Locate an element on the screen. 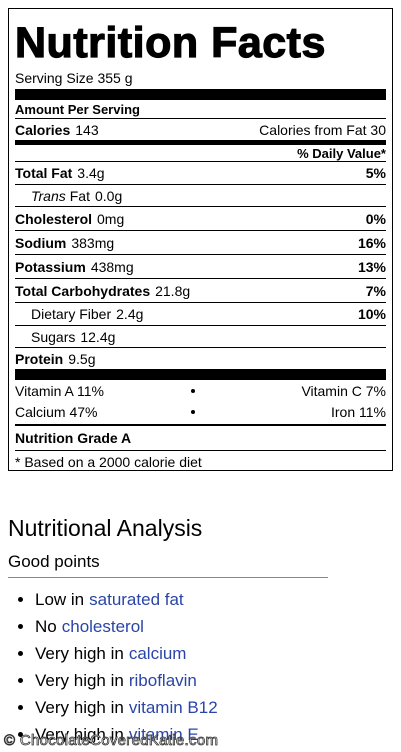  analysis-subtitle: Good points is located at coordinates (168, 565).